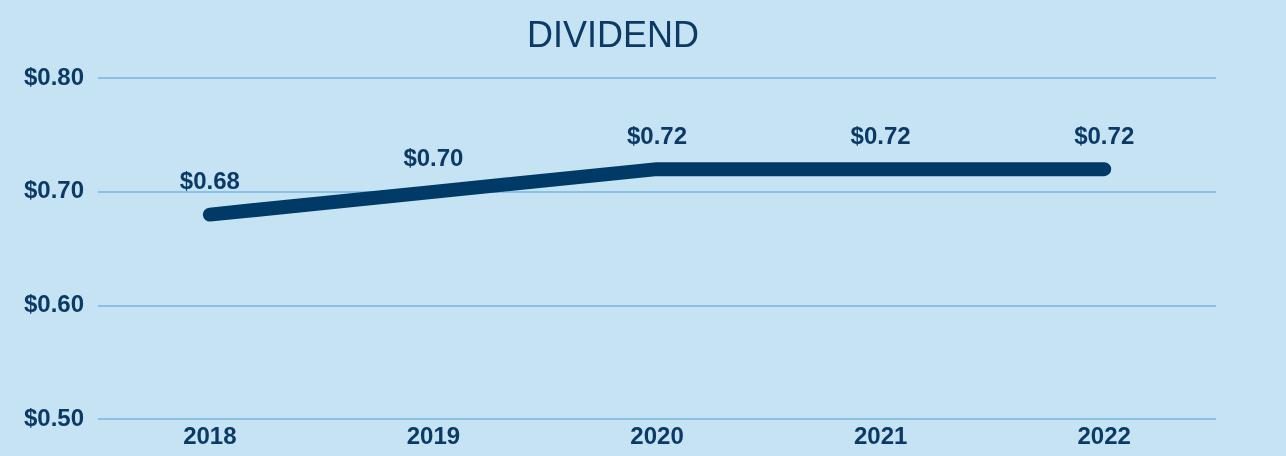 This screenshot has width=1286, height=456. Describe the element at coordinates (54, 304) in the screenshot. I see `y-tick-label: $0.60` at that location.